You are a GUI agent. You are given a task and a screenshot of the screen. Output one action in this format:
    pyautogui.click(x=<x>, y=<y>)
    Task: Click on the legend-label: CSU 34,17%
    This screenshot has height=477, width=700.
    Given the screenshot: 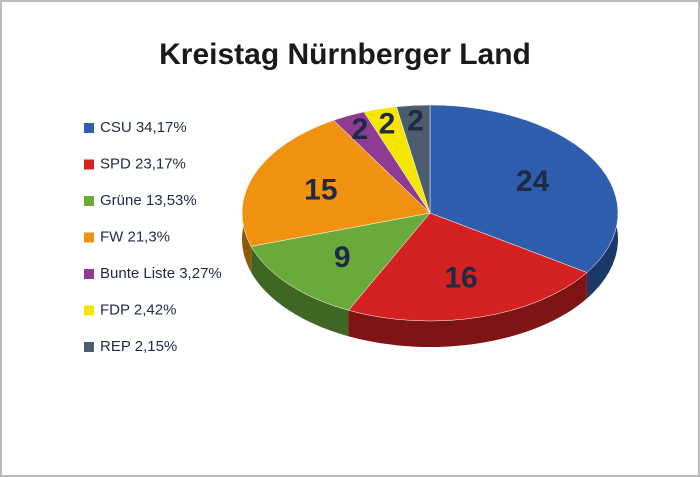 What is the action you would take?
    pyautogui.click(x=143, y=127)
    